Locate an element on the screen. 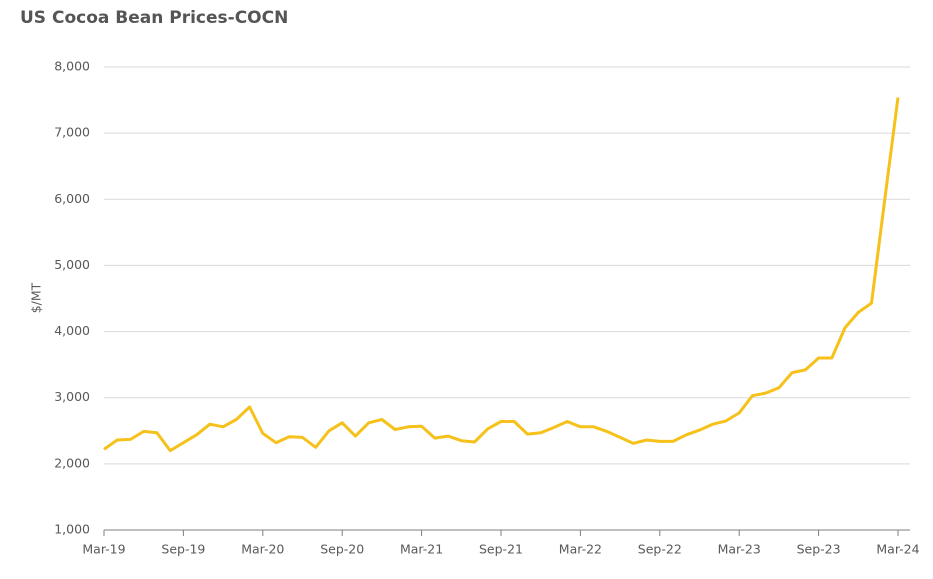 Image resolution: width=933 pixels, height=579 pixels. x-tick-label: Mar-22 is located at coordinates (580, 549).